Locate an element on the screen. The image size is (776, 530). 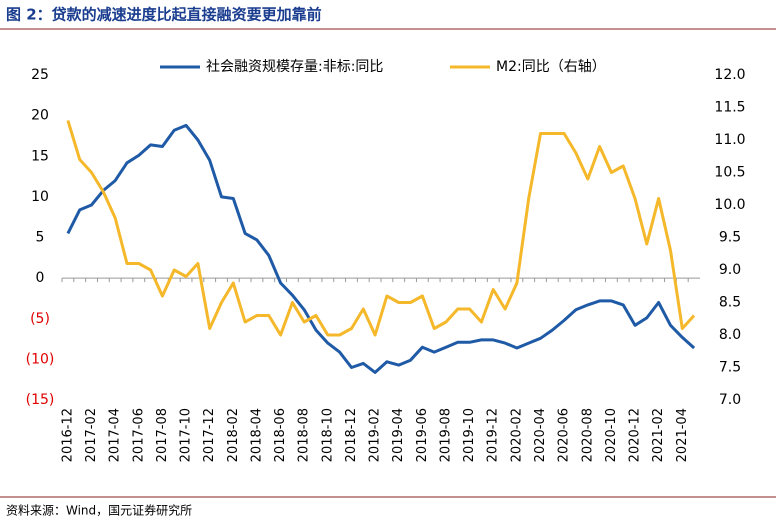
y2-tick-label: 8.0 is located at coordinates (730, 335).